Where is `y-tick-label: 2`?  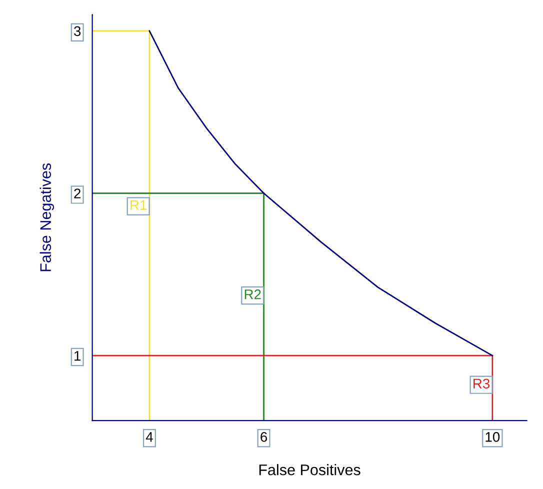 y-tick-label: 2 is located at coordinates (77, 193).